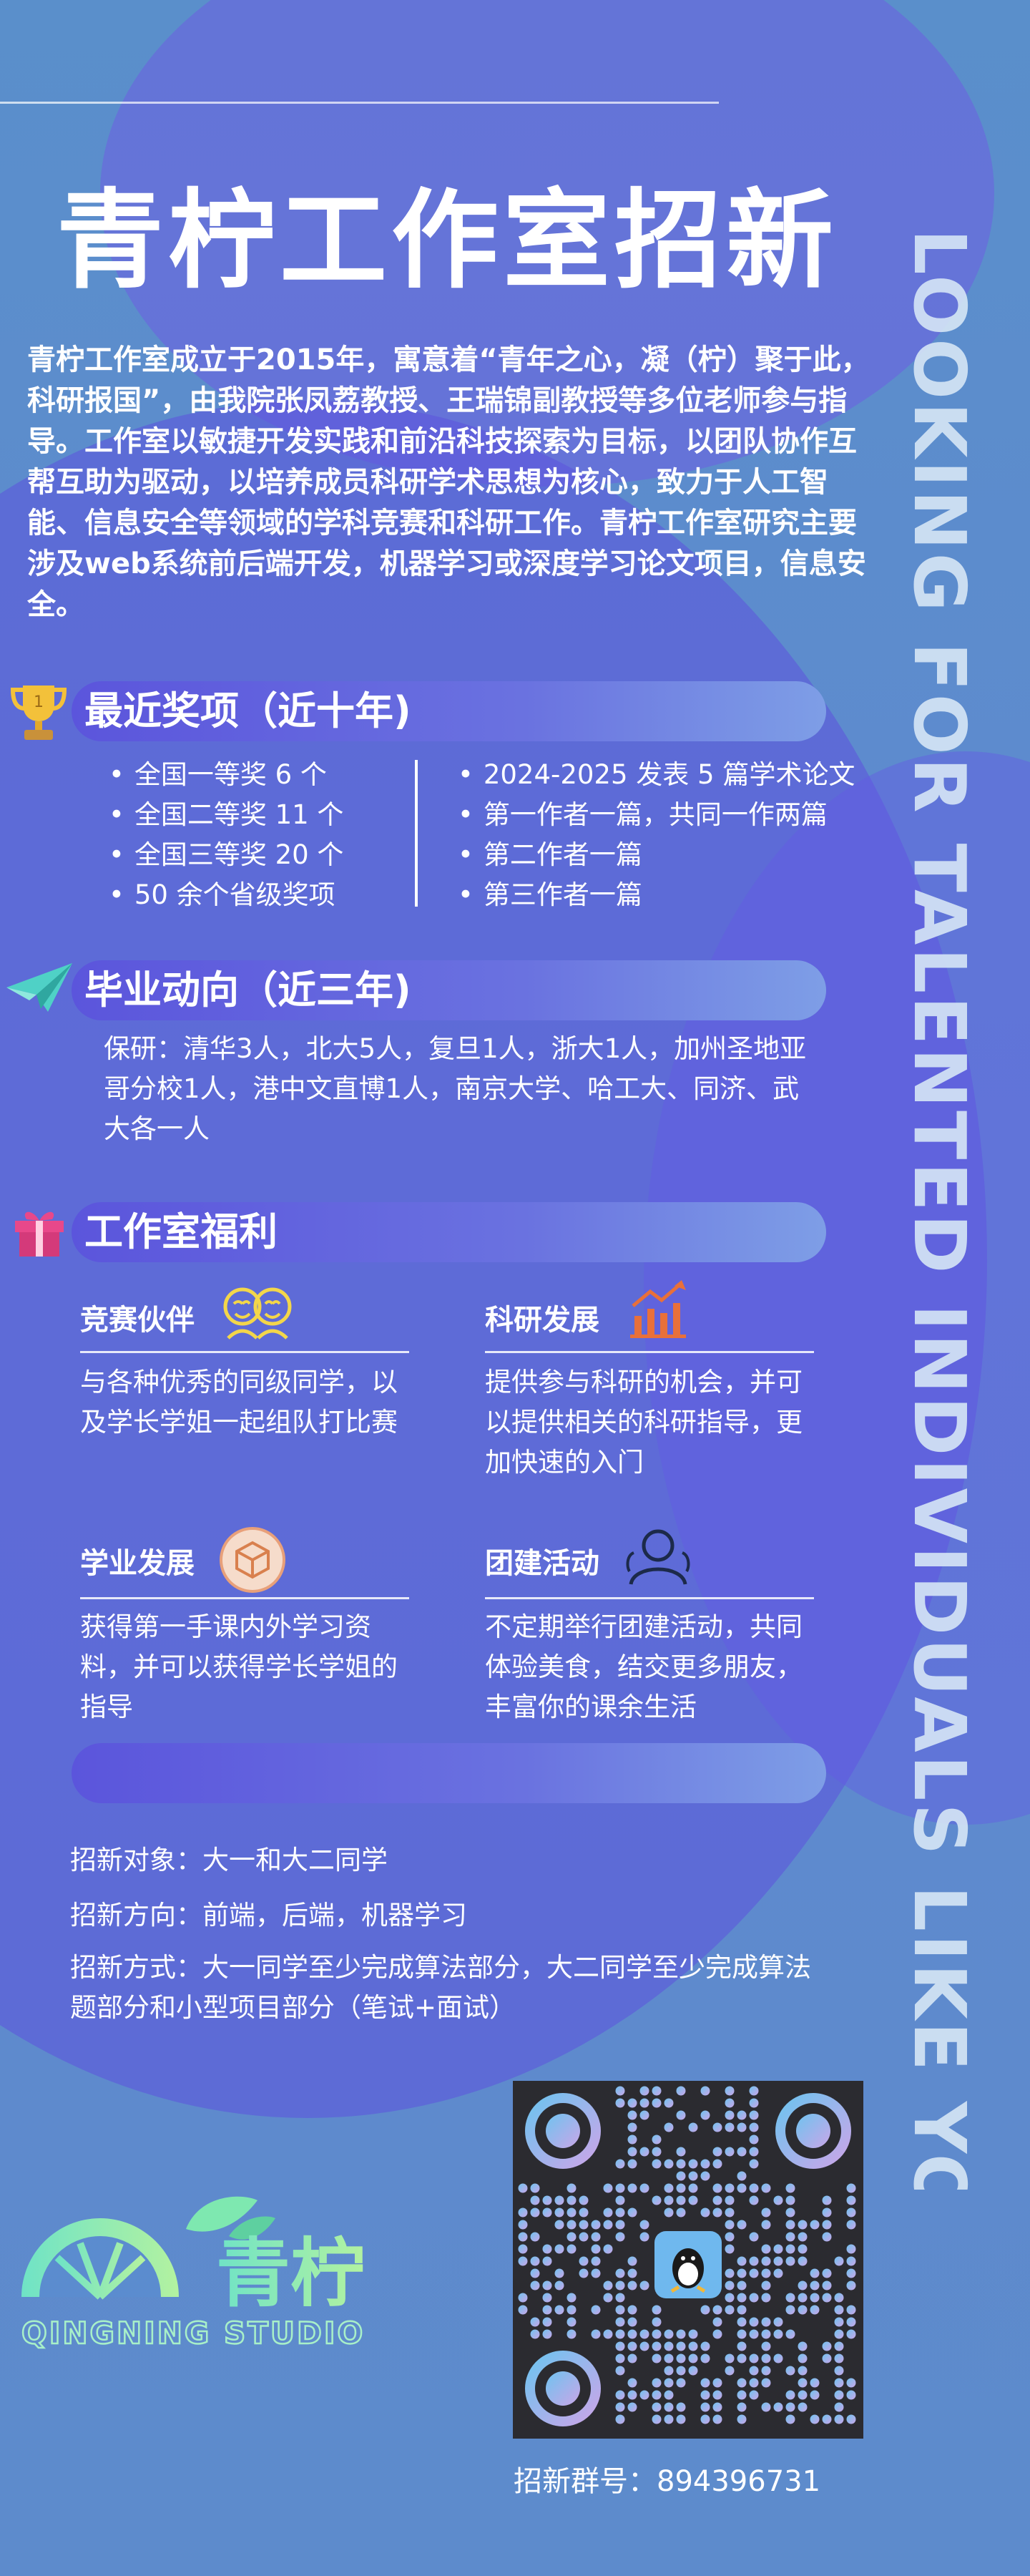 This screenshot has height=2576, width=1030. What do you see at coordinates (656, 895) in the screenshot?
I see `paper-item: 第三作者一篇` at bounding box center [656, 895].